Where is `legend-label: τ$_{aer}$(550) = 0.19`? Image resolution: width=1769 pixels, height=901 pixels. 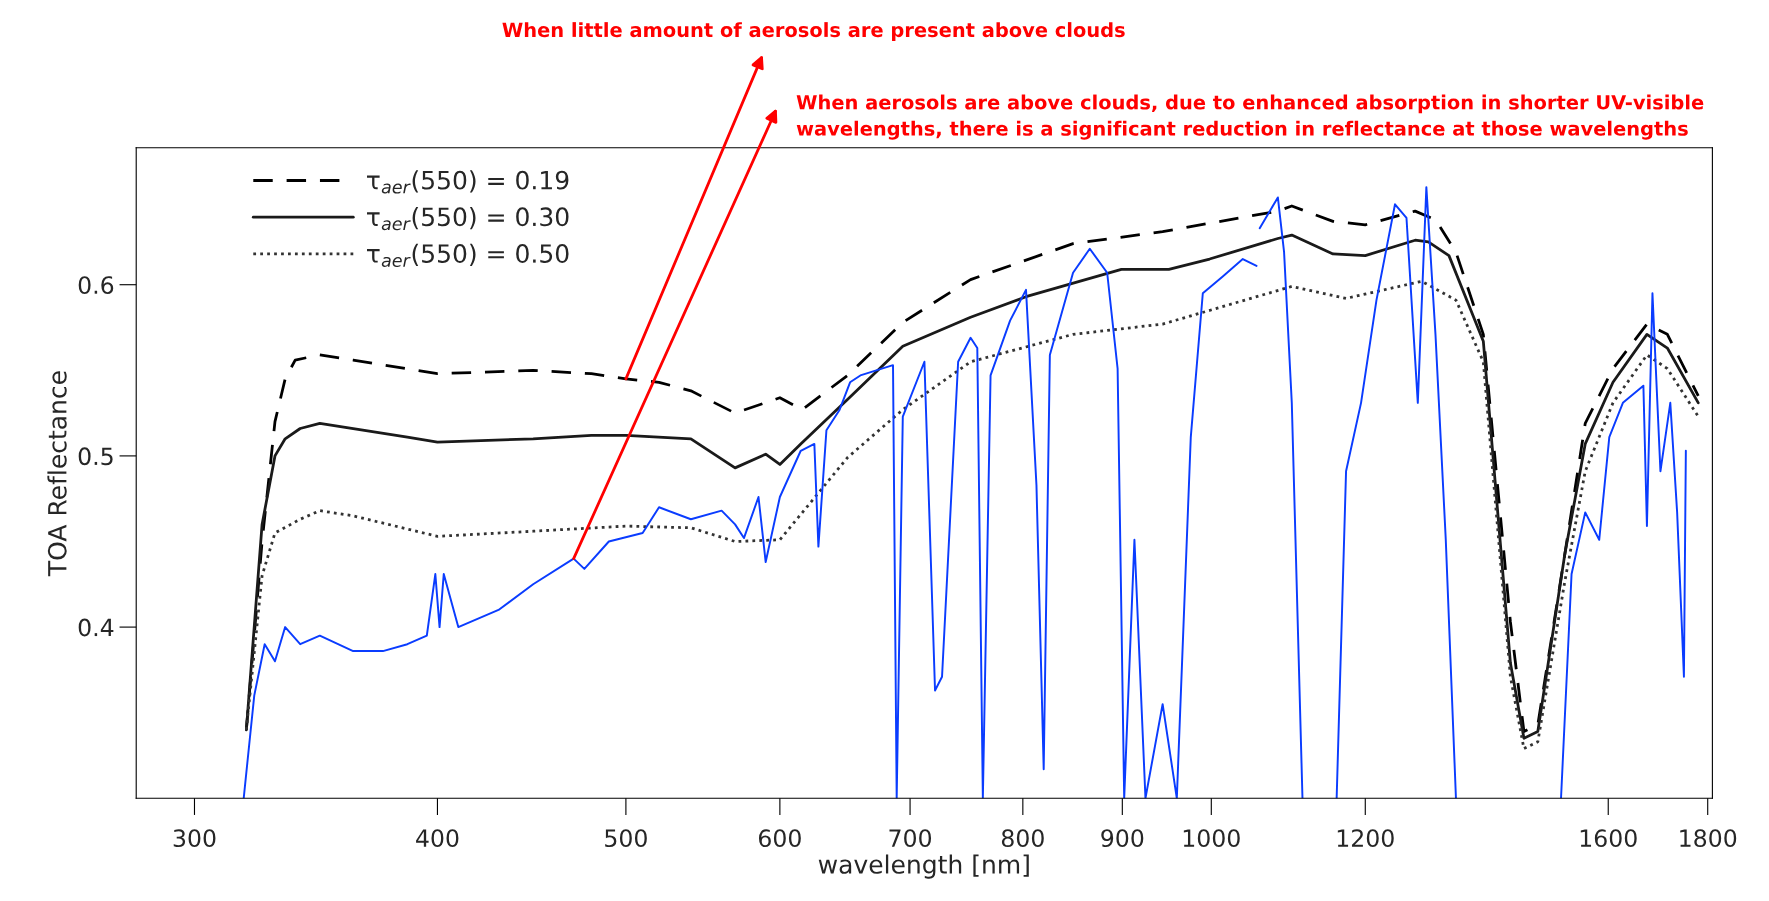
legend-label: τ$_{aer}$(550) = 0.19 is located at coordinates (468, 182).